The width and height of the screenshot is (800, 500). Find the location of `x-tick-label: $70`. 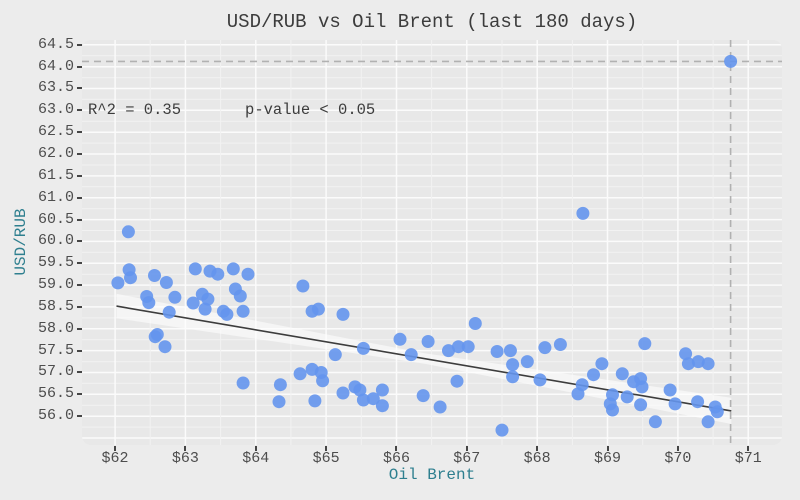

x-tick-label: $70 is located at coordinates (678, 458).